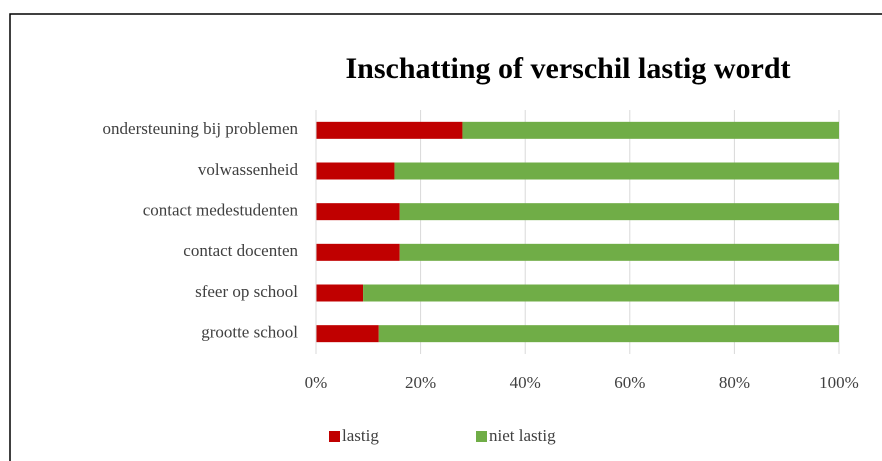  Describe the element at coordinates (839, 382) in the screenshot. I see `x-tick-label: 100%` at that location.